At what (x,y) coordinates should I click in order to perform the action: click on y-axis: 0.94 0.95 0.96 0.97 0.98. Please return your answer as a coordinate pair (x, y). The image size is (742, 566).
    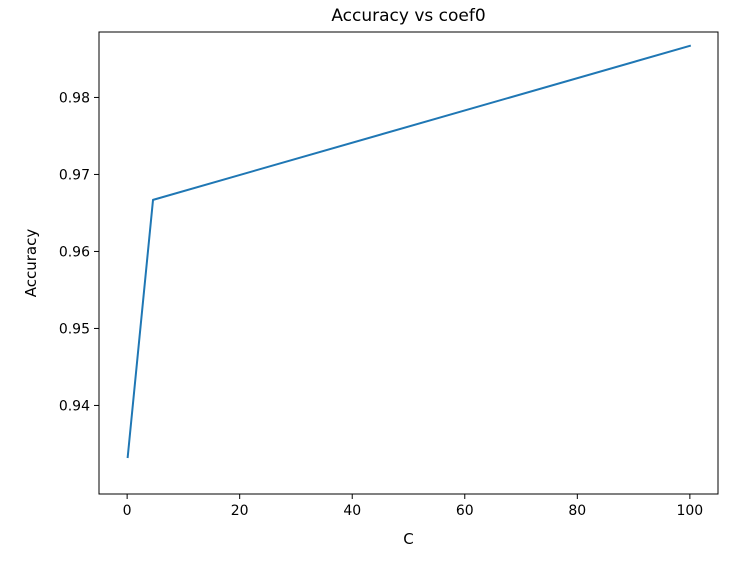
    Looking at the image, I should click on (79, 252).